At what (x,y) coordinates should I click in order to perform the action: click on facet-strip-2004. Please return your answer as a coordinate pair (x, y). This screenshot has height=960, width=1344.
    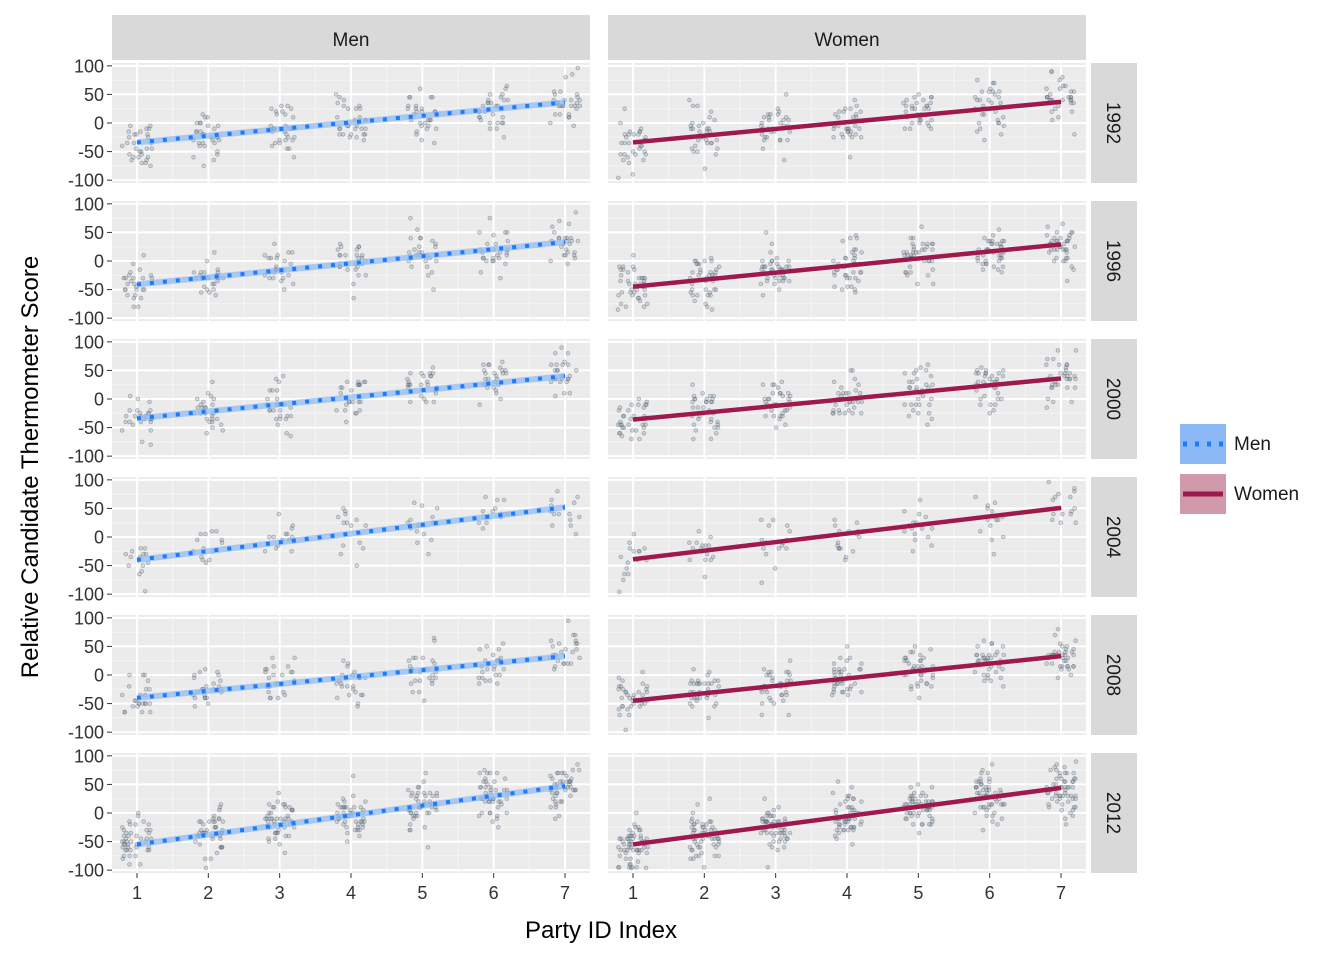
    Looking at the image, I should click on (1114, 537).